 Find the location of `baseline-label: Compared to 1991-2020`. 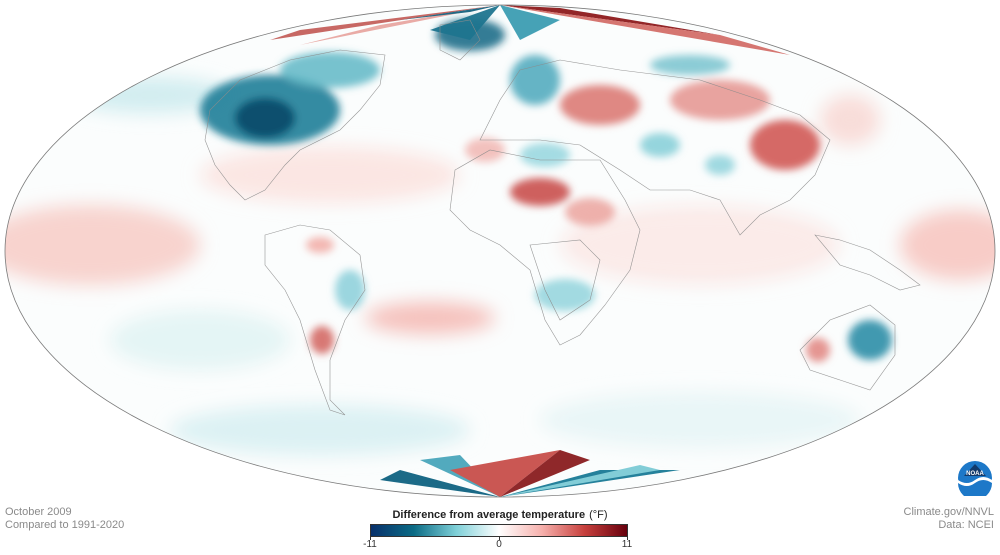

baseline-label: Compared to 1991-2020 is located at coordinates (65, 525).